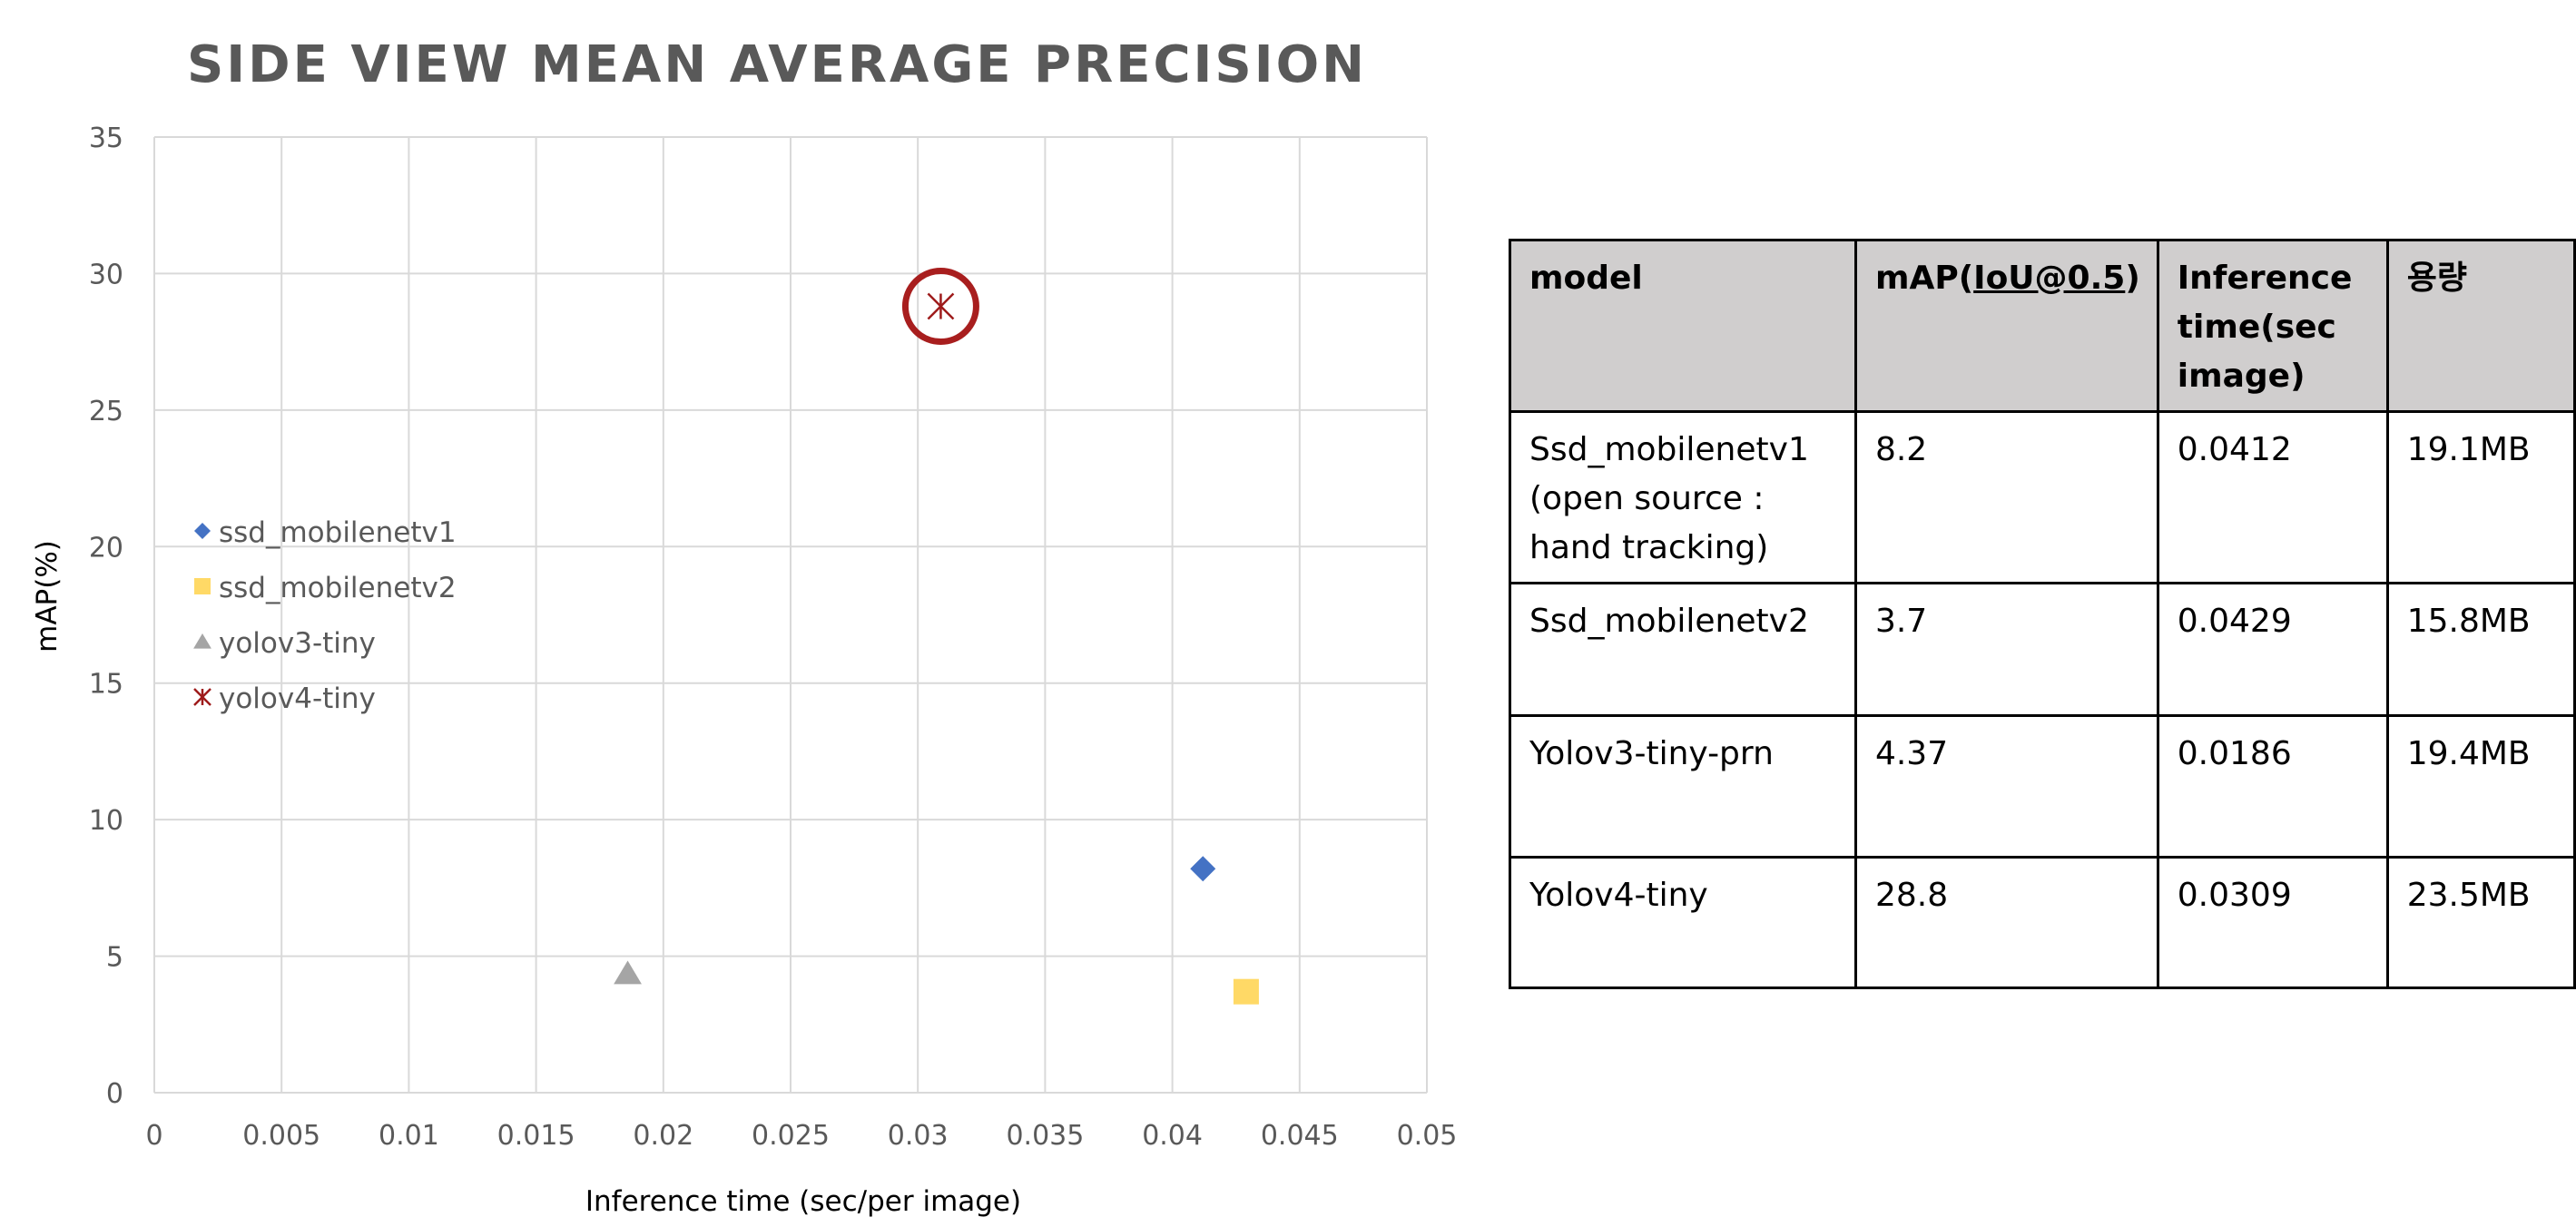 The height and width of the screenshot is (1227, 2576). What do you see at coordinates (2132, 278) in the screenshot?
I see `header-map-suffix: )` at bounding box center [2132, 278].